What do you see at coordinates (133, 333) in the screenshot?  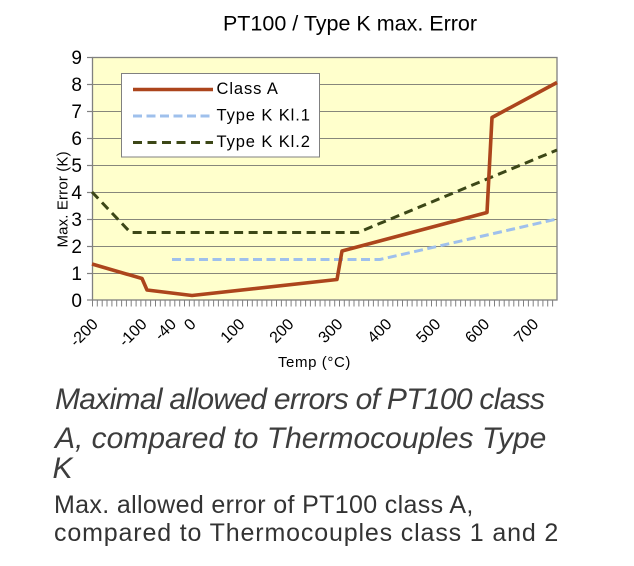 I see `svg-text: -100` at bounding box center [133, 333].